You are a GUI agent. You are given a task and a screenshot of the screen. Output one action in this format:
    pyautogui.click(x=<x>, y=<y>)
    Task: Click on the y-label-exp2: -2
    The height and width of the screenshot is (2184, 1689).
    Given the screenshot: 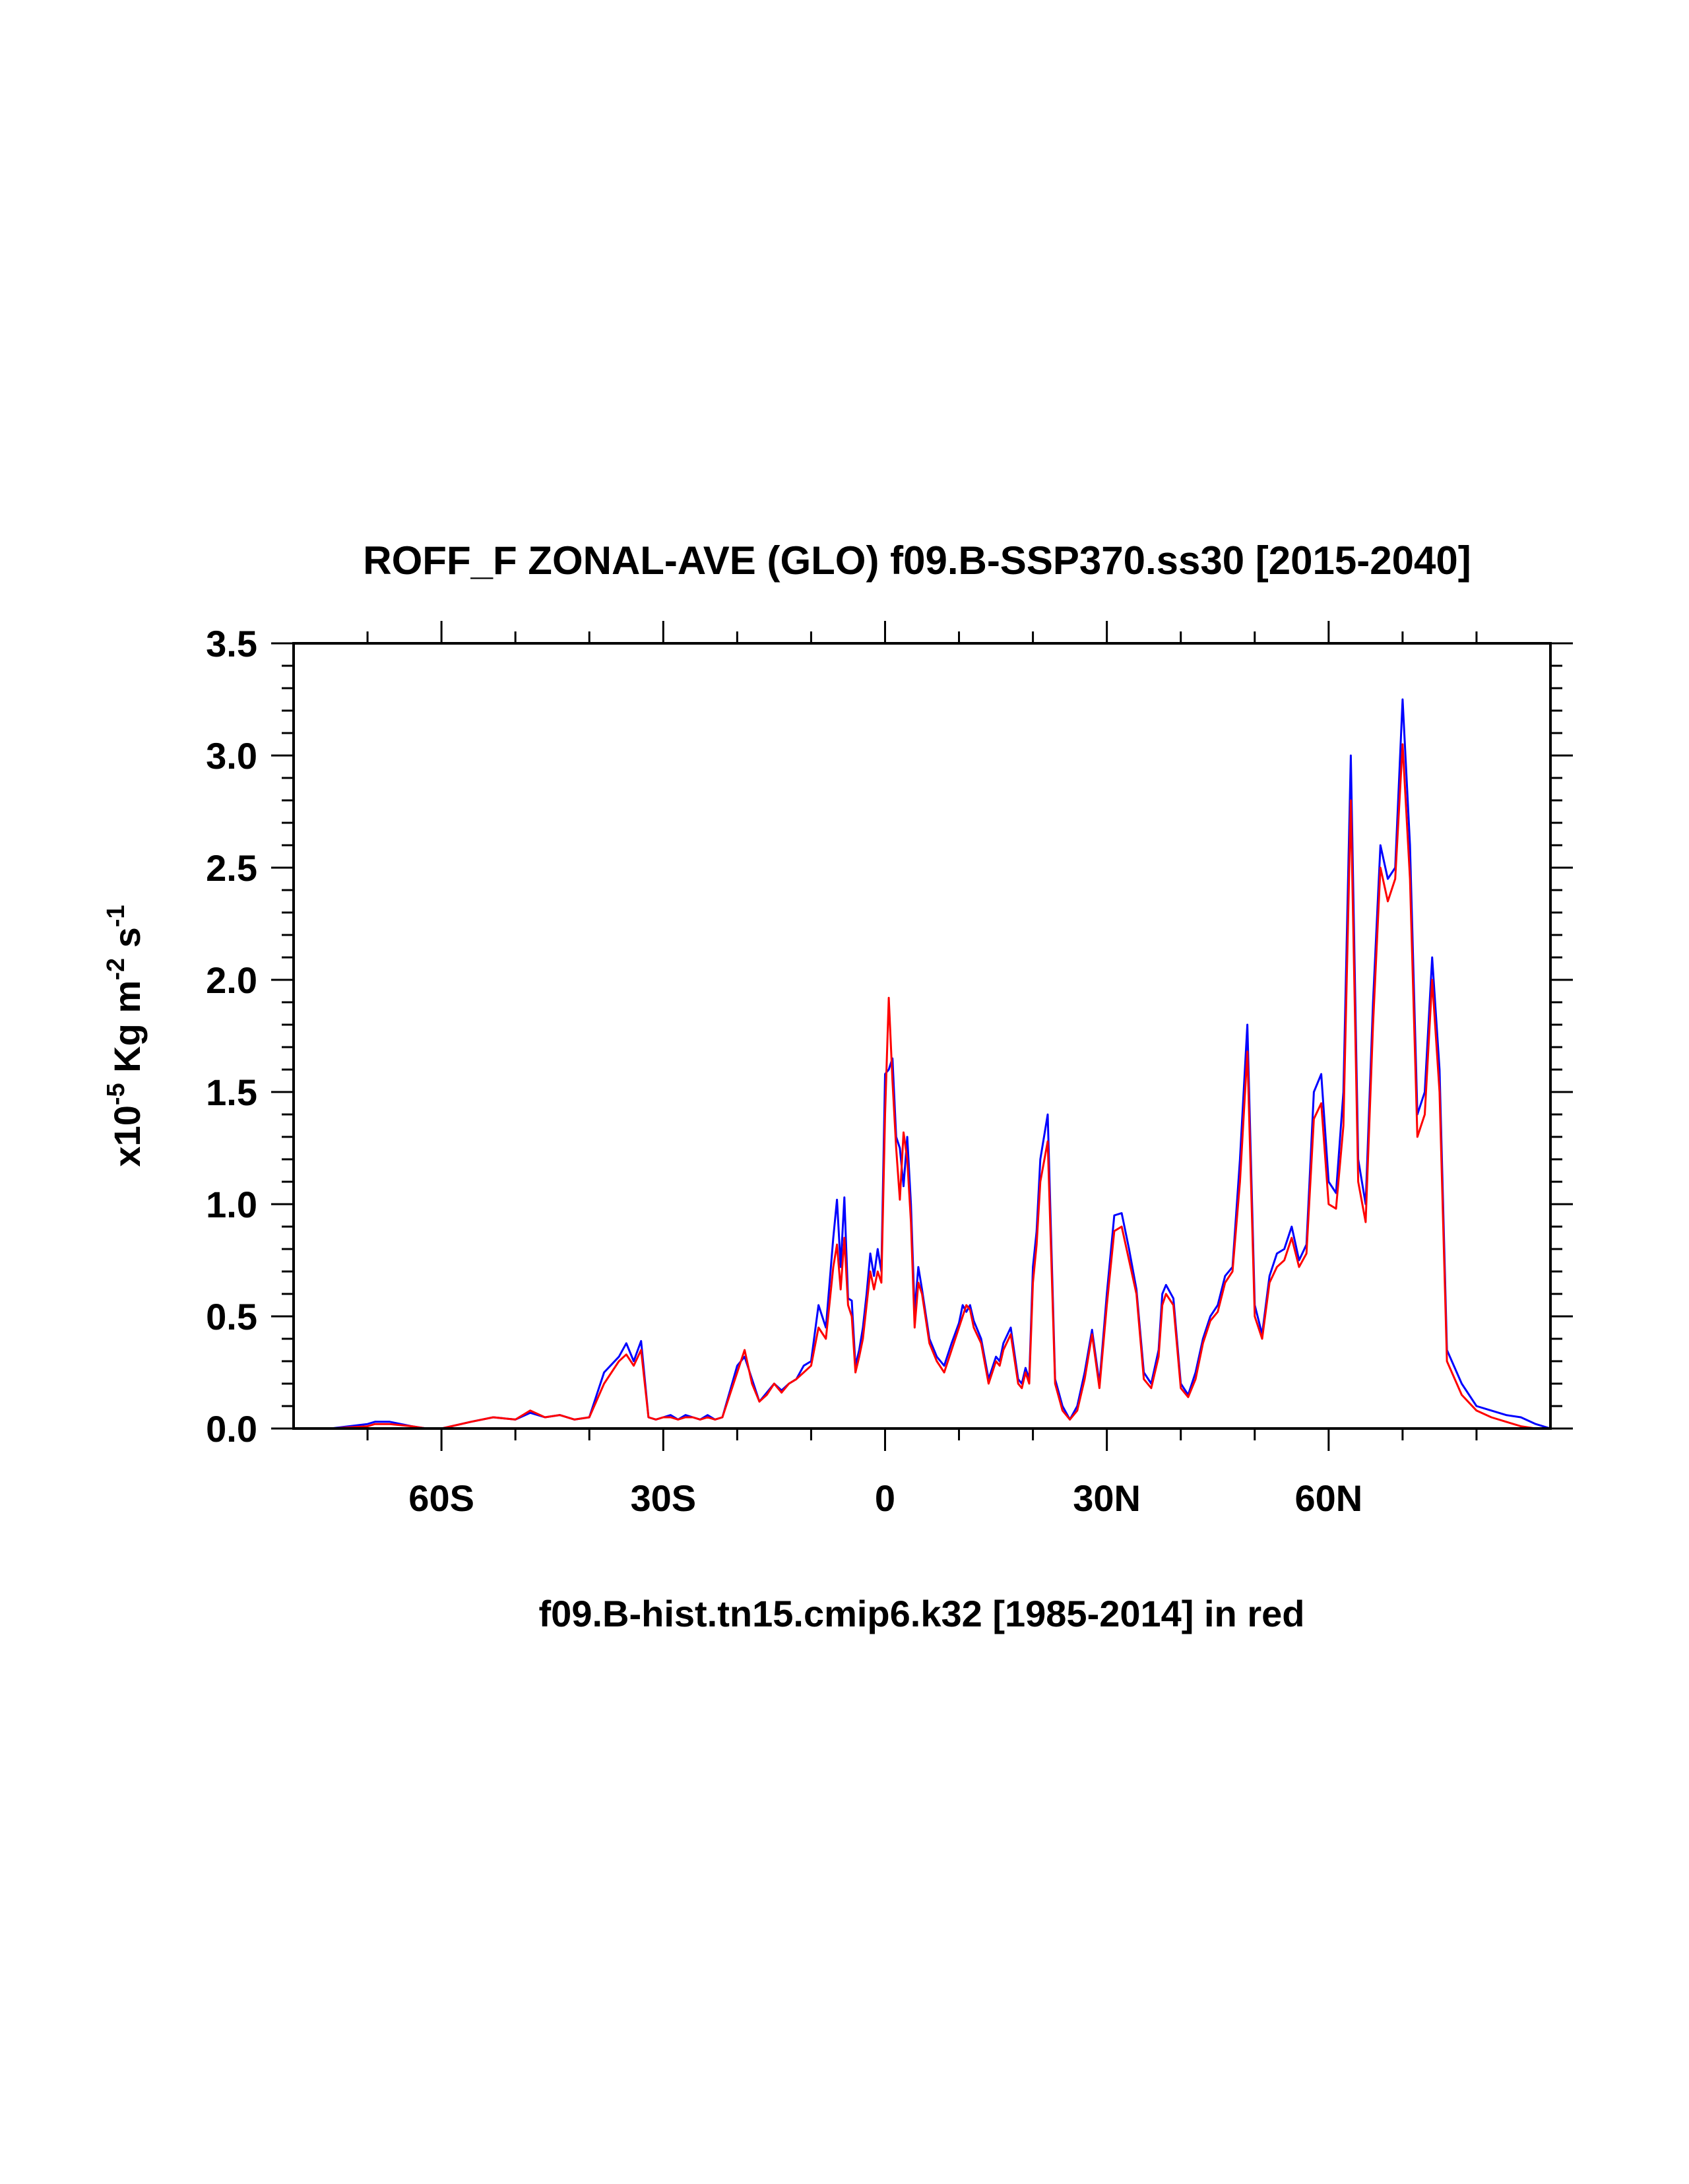 What is the action you would take?
    pyautogui.click(x=116, y=969)
    